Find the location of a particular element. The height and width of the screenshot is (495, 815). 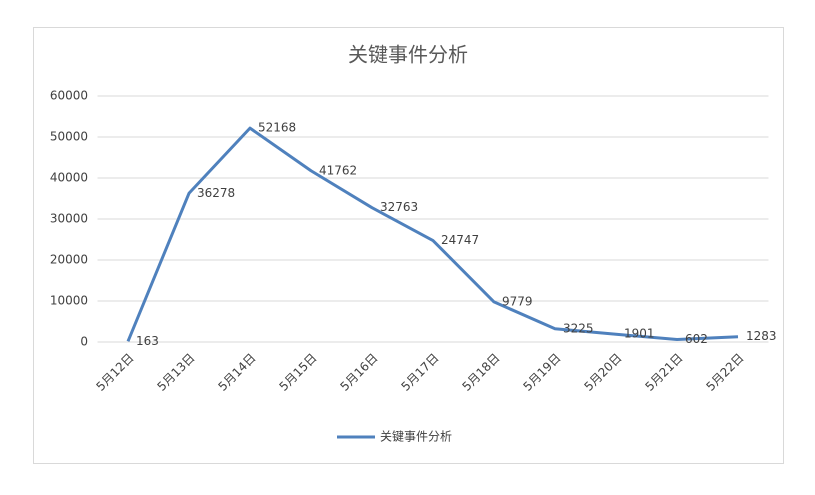

y-tick-label: 30000 is located at coordinates (69, 219).